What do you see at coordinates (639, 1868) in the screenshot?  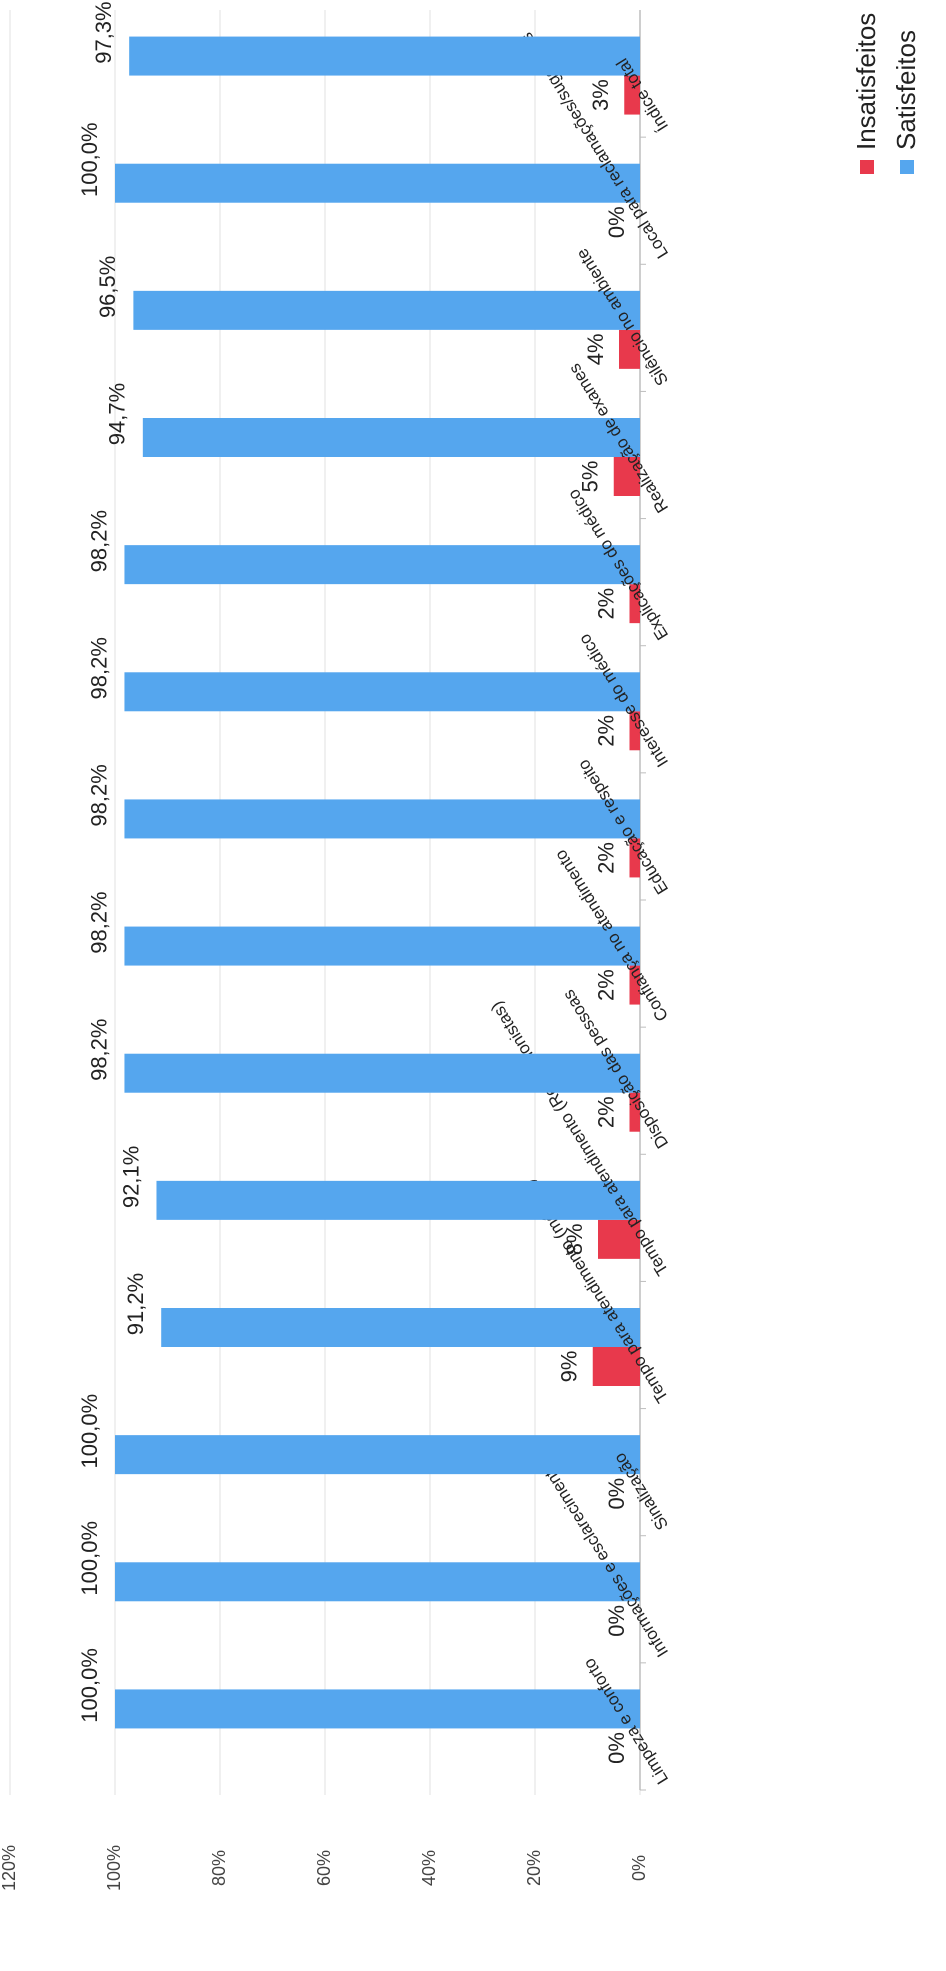 I see `value-tick-label: 0%` at bounding box center [639, 1868].